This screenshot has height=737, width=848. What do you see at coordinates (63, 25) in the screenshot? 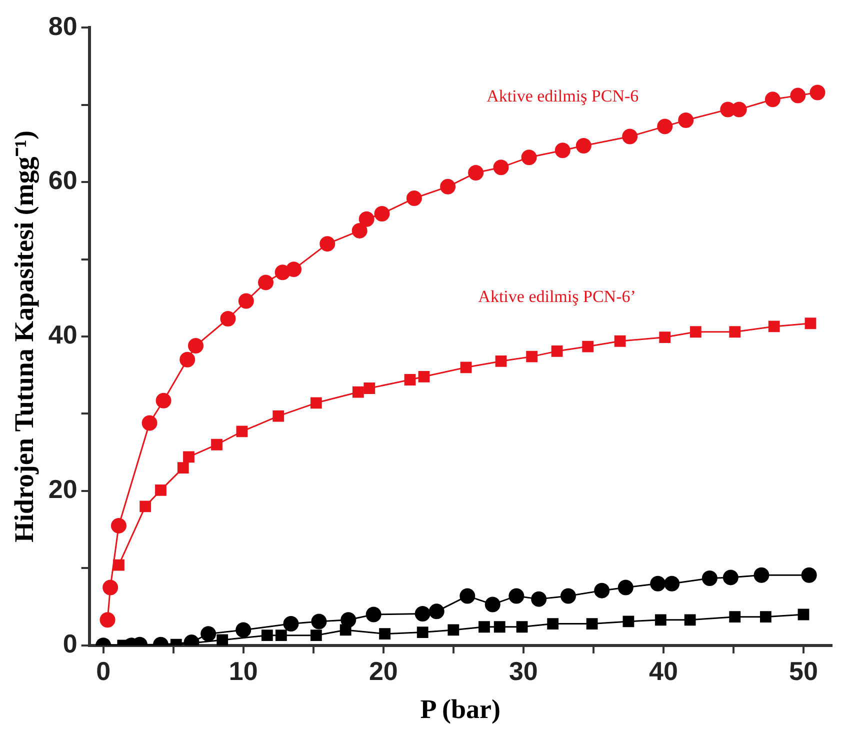
I see `y-tick-label: 80` at bounding box center [63, 25].